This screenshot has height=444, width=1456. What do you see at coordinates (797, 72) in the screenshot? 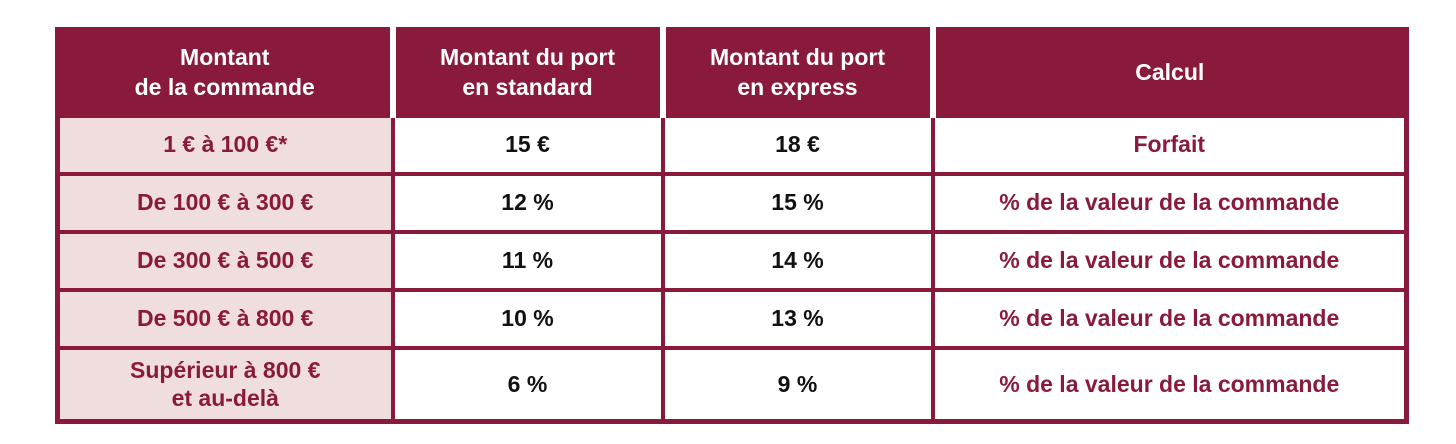
I see `header-port-express: Montant du port en express` at bounding box center [797, 72].